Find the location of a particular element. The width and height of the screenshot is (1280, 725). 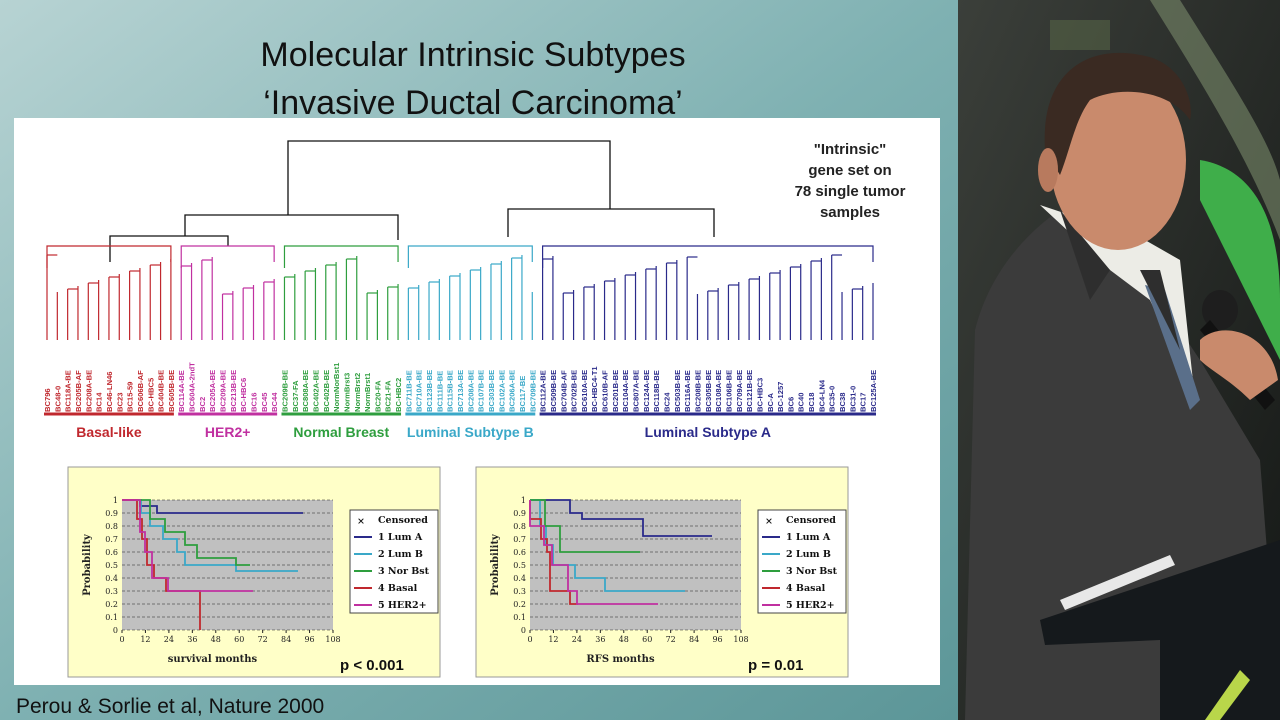

sample-label: BC402A-BE is located at coordinates (315, 391).